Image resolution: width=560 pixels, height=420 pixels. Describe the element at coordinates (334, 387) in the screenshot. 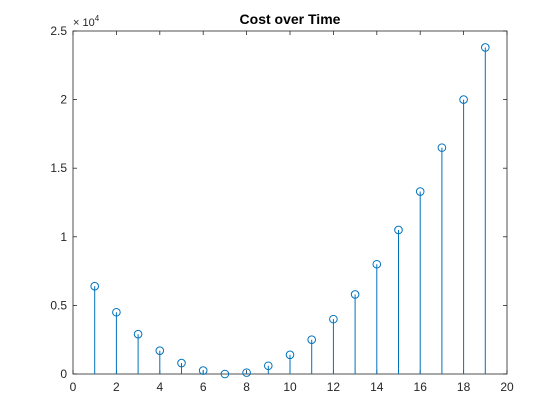

I see `x-tick-label: 12` at that location.